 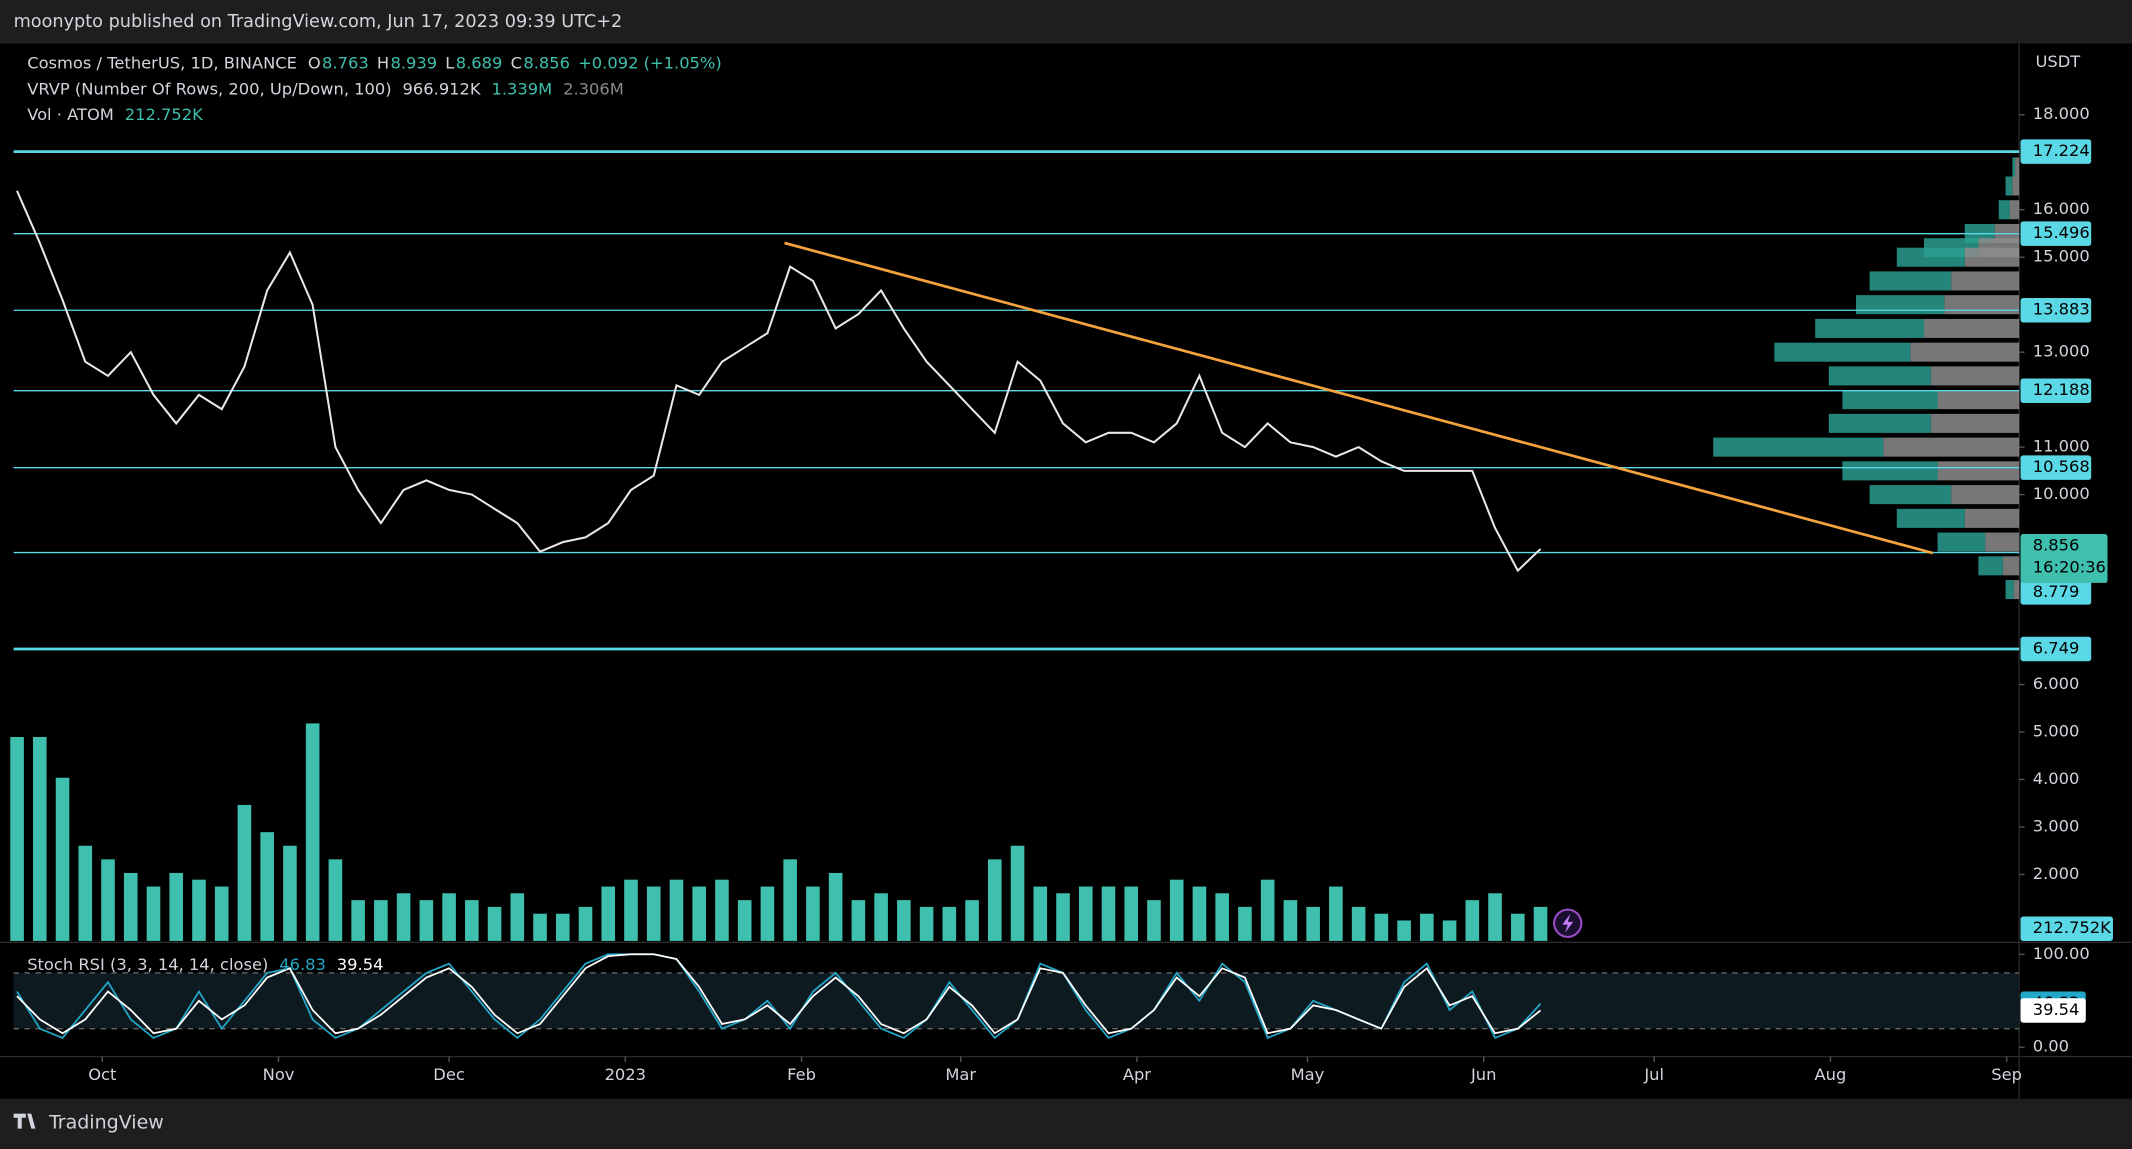 What do you see at coordinates (2061, 466) in the screenshot?
I see `level-label: 10.568` at bounding box center [2061, 466].